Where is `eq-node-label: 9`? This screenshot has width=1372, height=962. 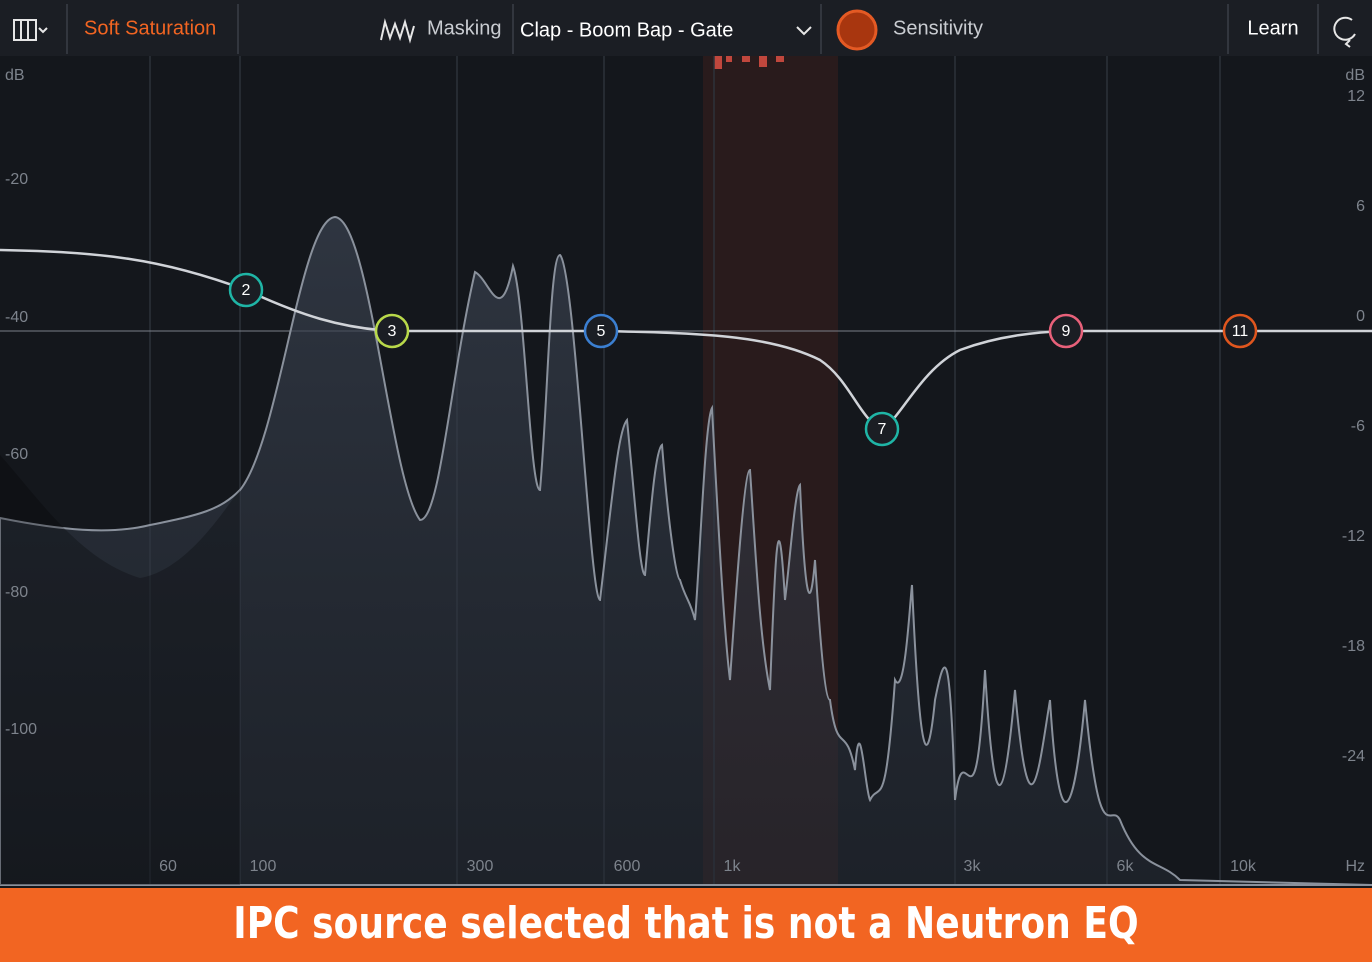
eq-node-label: 9 is located at coordinates (1066, 331).